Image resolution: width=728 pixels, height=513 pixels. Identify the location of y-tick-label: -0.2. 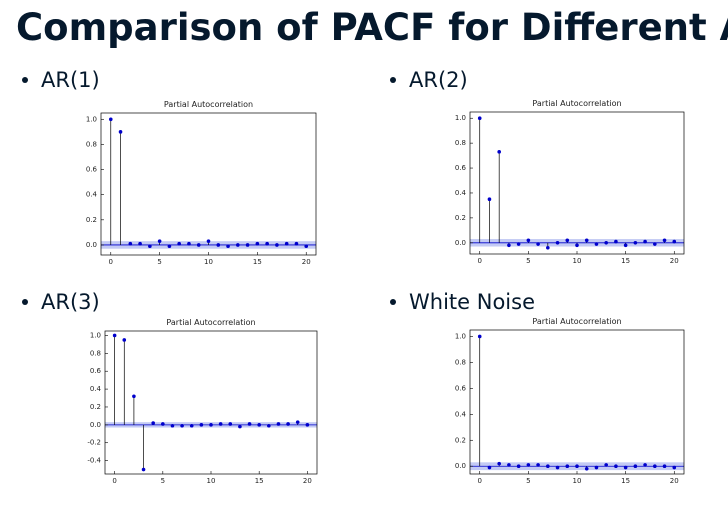
(94, 443).